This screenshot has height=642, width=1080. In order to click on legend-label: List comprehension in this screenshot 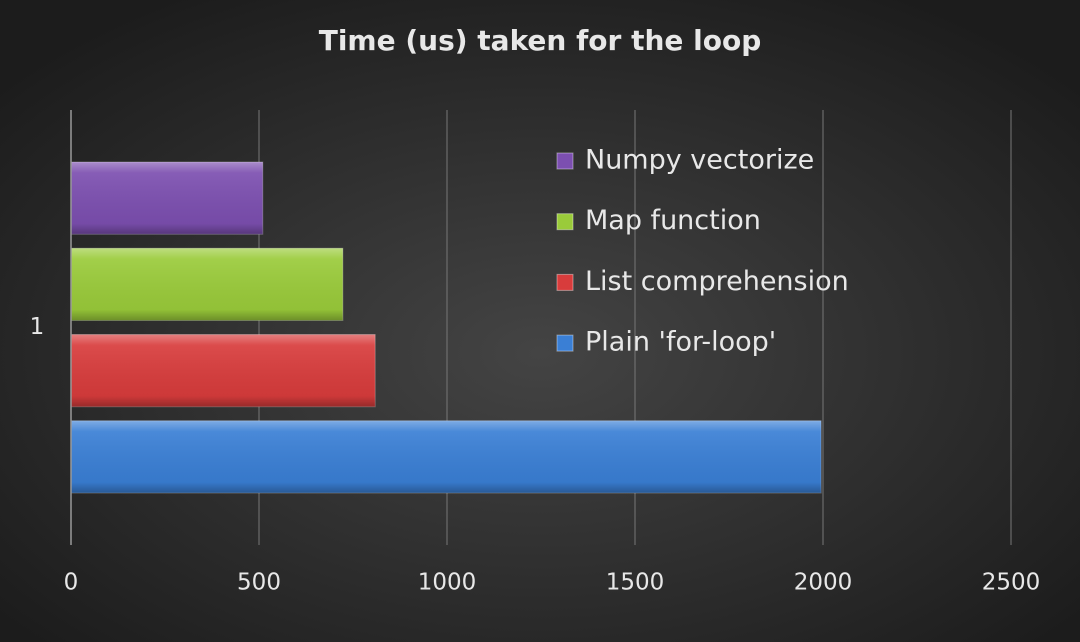, I will do `click(717, 281)`.